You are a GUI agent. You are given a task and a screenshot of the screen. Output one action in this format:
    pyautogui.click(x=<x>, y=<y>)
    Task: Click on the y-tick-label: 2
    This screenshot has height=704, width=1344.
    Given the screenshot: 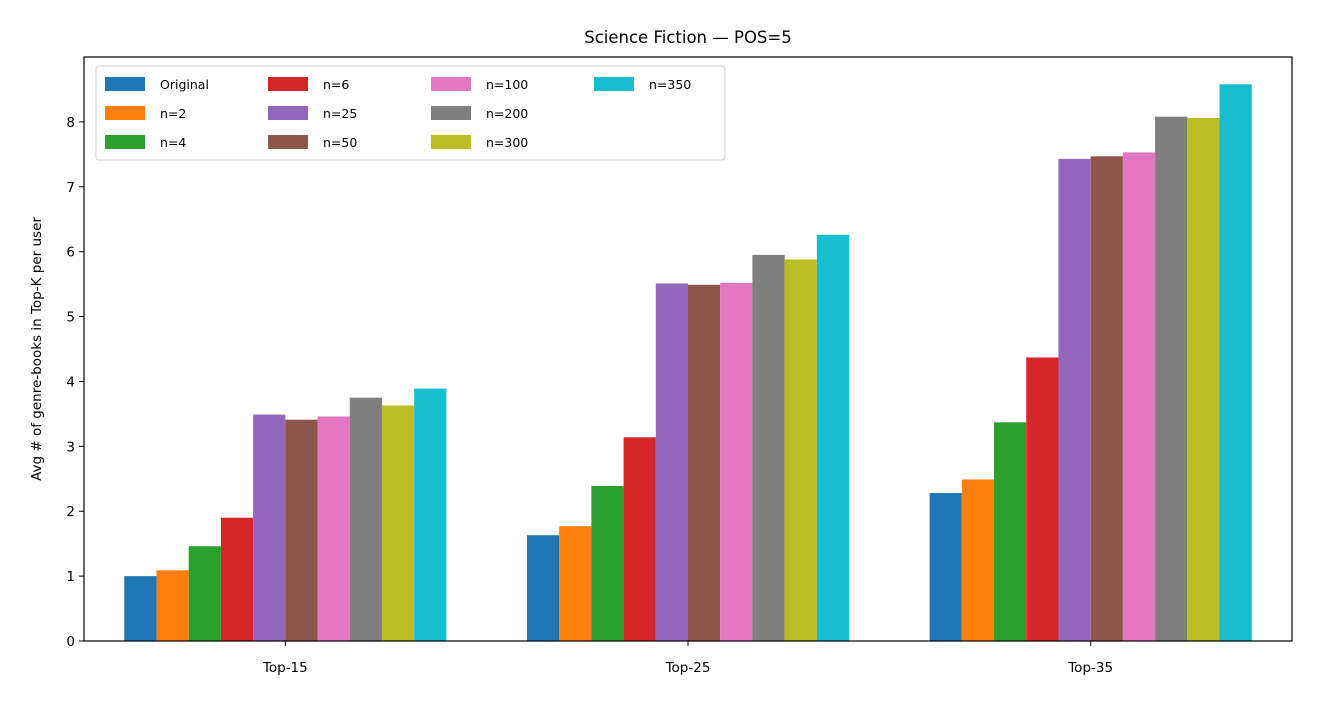 What is the action you would take?
    pyautogui.click(x=70, y=512)
    